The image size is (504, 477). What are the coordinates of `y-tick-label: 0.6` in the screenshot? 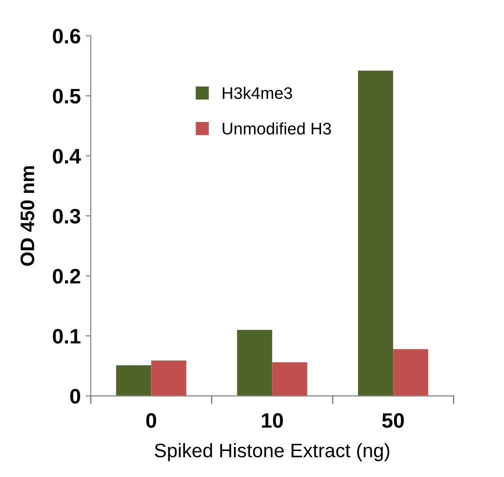 It's located at (66, 36).